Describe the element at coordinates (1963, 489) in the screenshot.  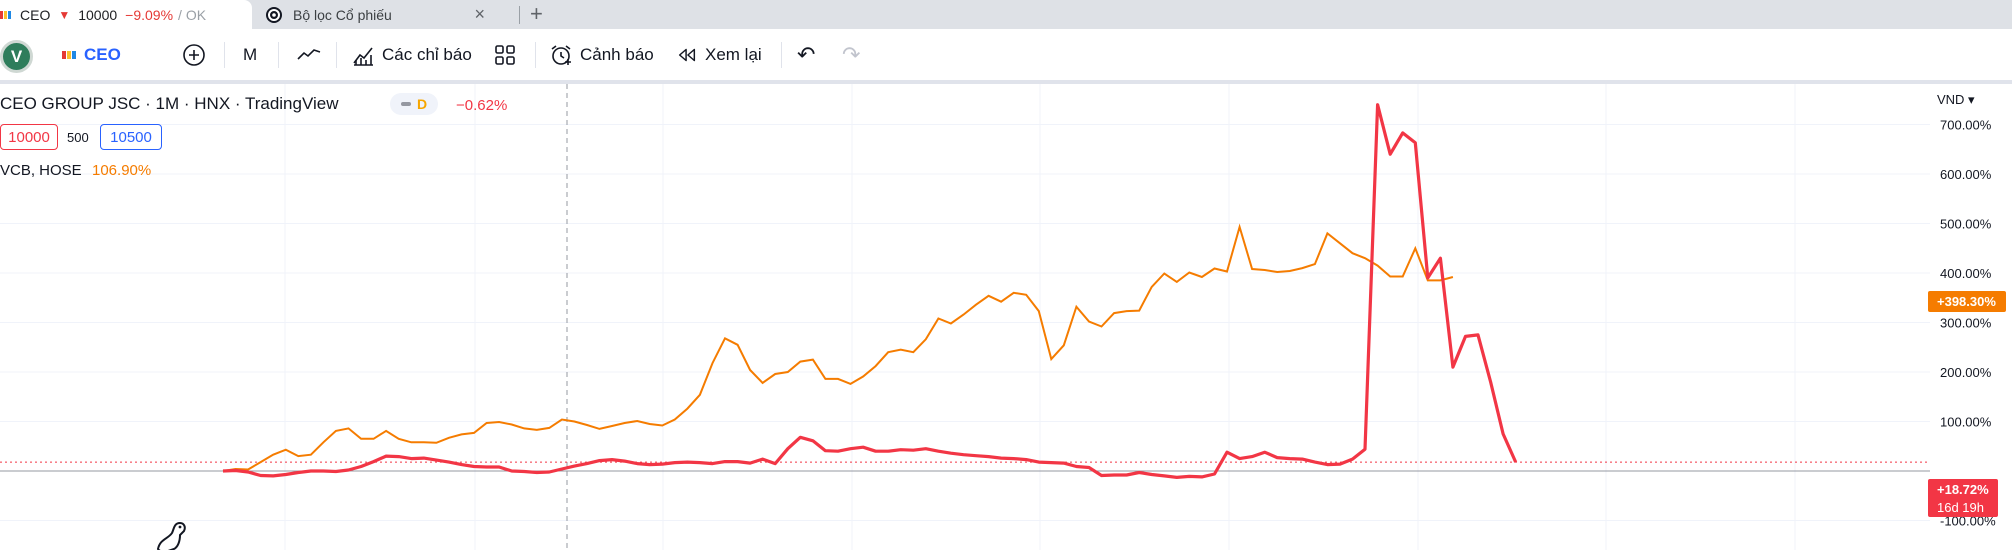
I see `main-value-badge-text: +18.72%` at that location.